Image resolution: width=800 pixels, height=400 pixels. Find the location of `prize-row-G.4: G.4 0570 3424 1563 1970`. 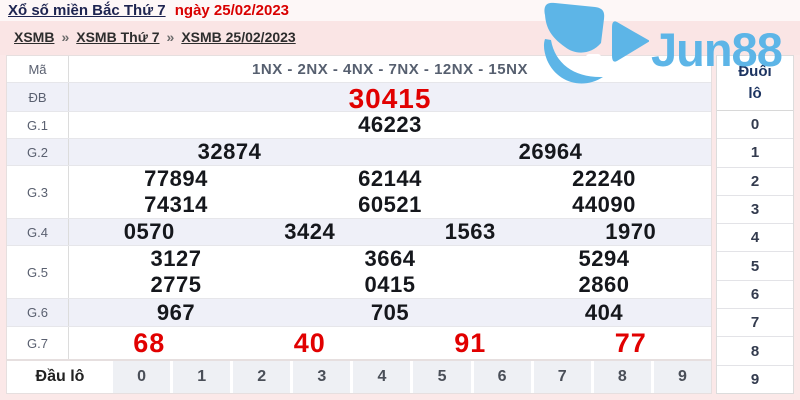

prize-row-G.4: G.4 0570 3424 1563 1970 is located at coordinates (359, 232).